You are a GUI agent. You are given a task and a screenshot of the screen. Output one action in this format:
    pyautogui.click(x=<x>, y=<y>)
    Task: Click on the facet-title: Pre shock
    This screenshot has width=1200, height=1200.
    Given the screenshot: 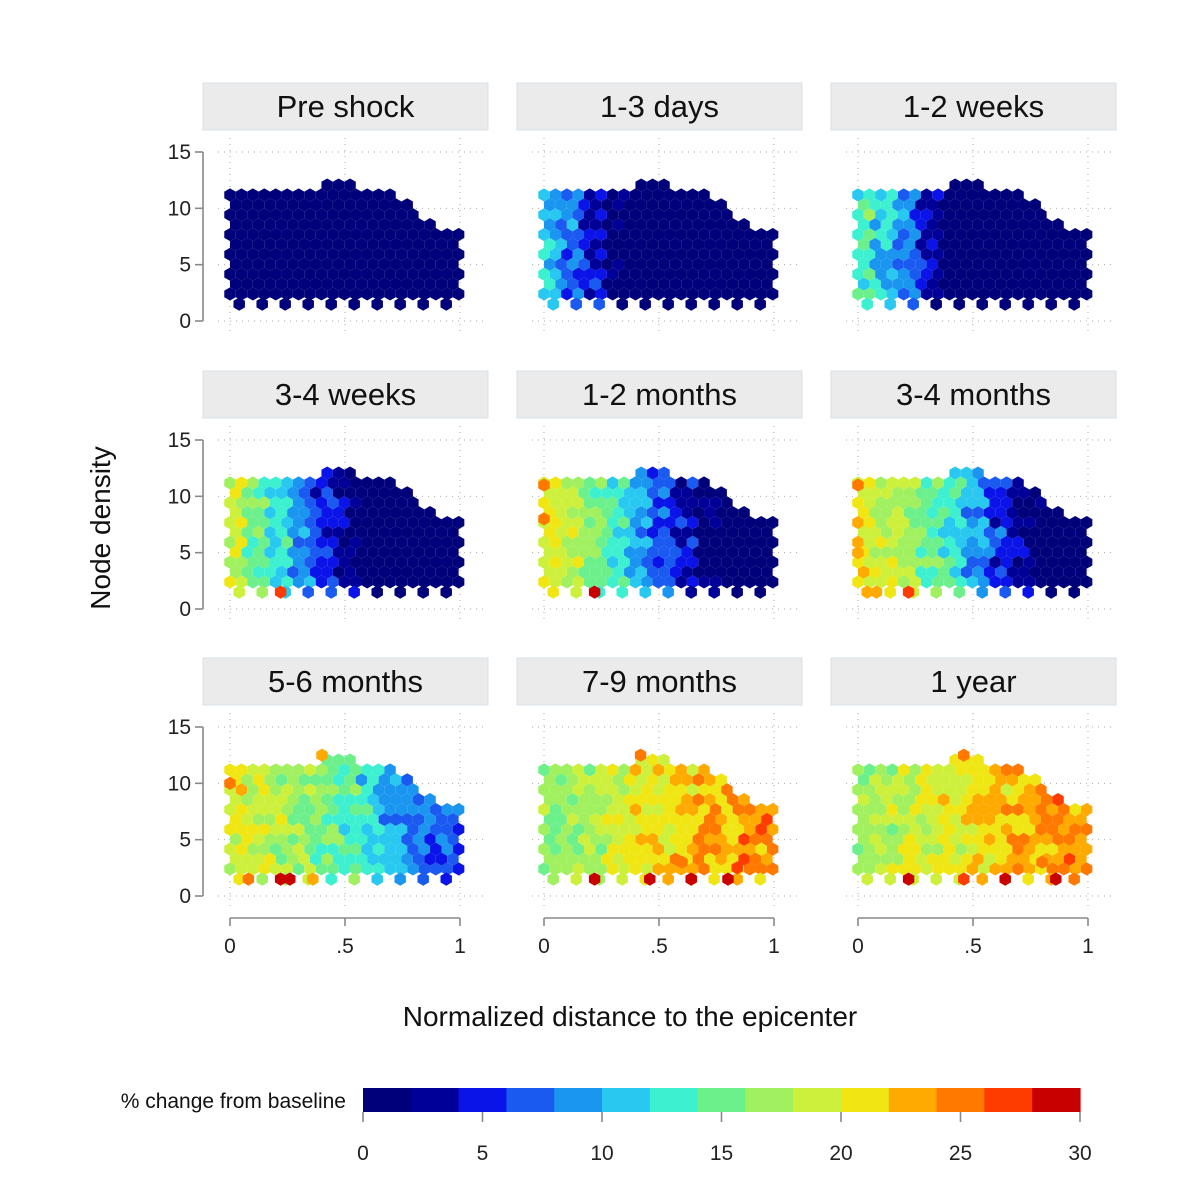 What is the action you would take?
    pyautogui.click(x=346, y=106)
    